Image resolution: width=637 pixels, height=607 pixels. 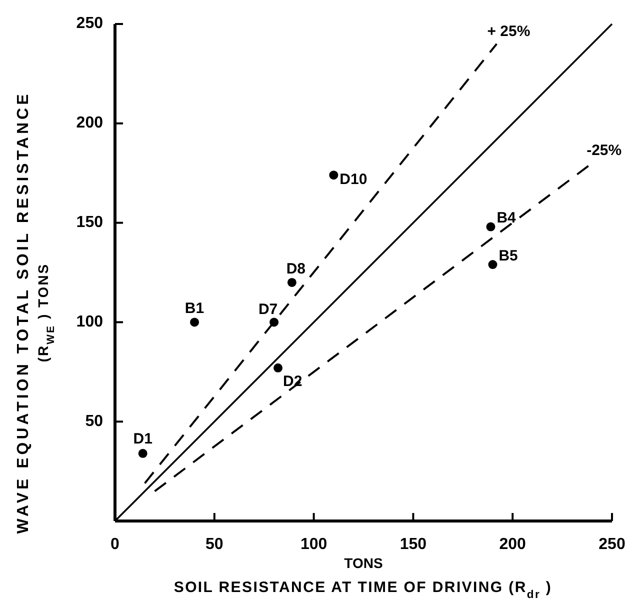 What do you see at coordinates (268, 309) in the screenshot?
I see `series-label: D7` at bounding box center [268, 309].